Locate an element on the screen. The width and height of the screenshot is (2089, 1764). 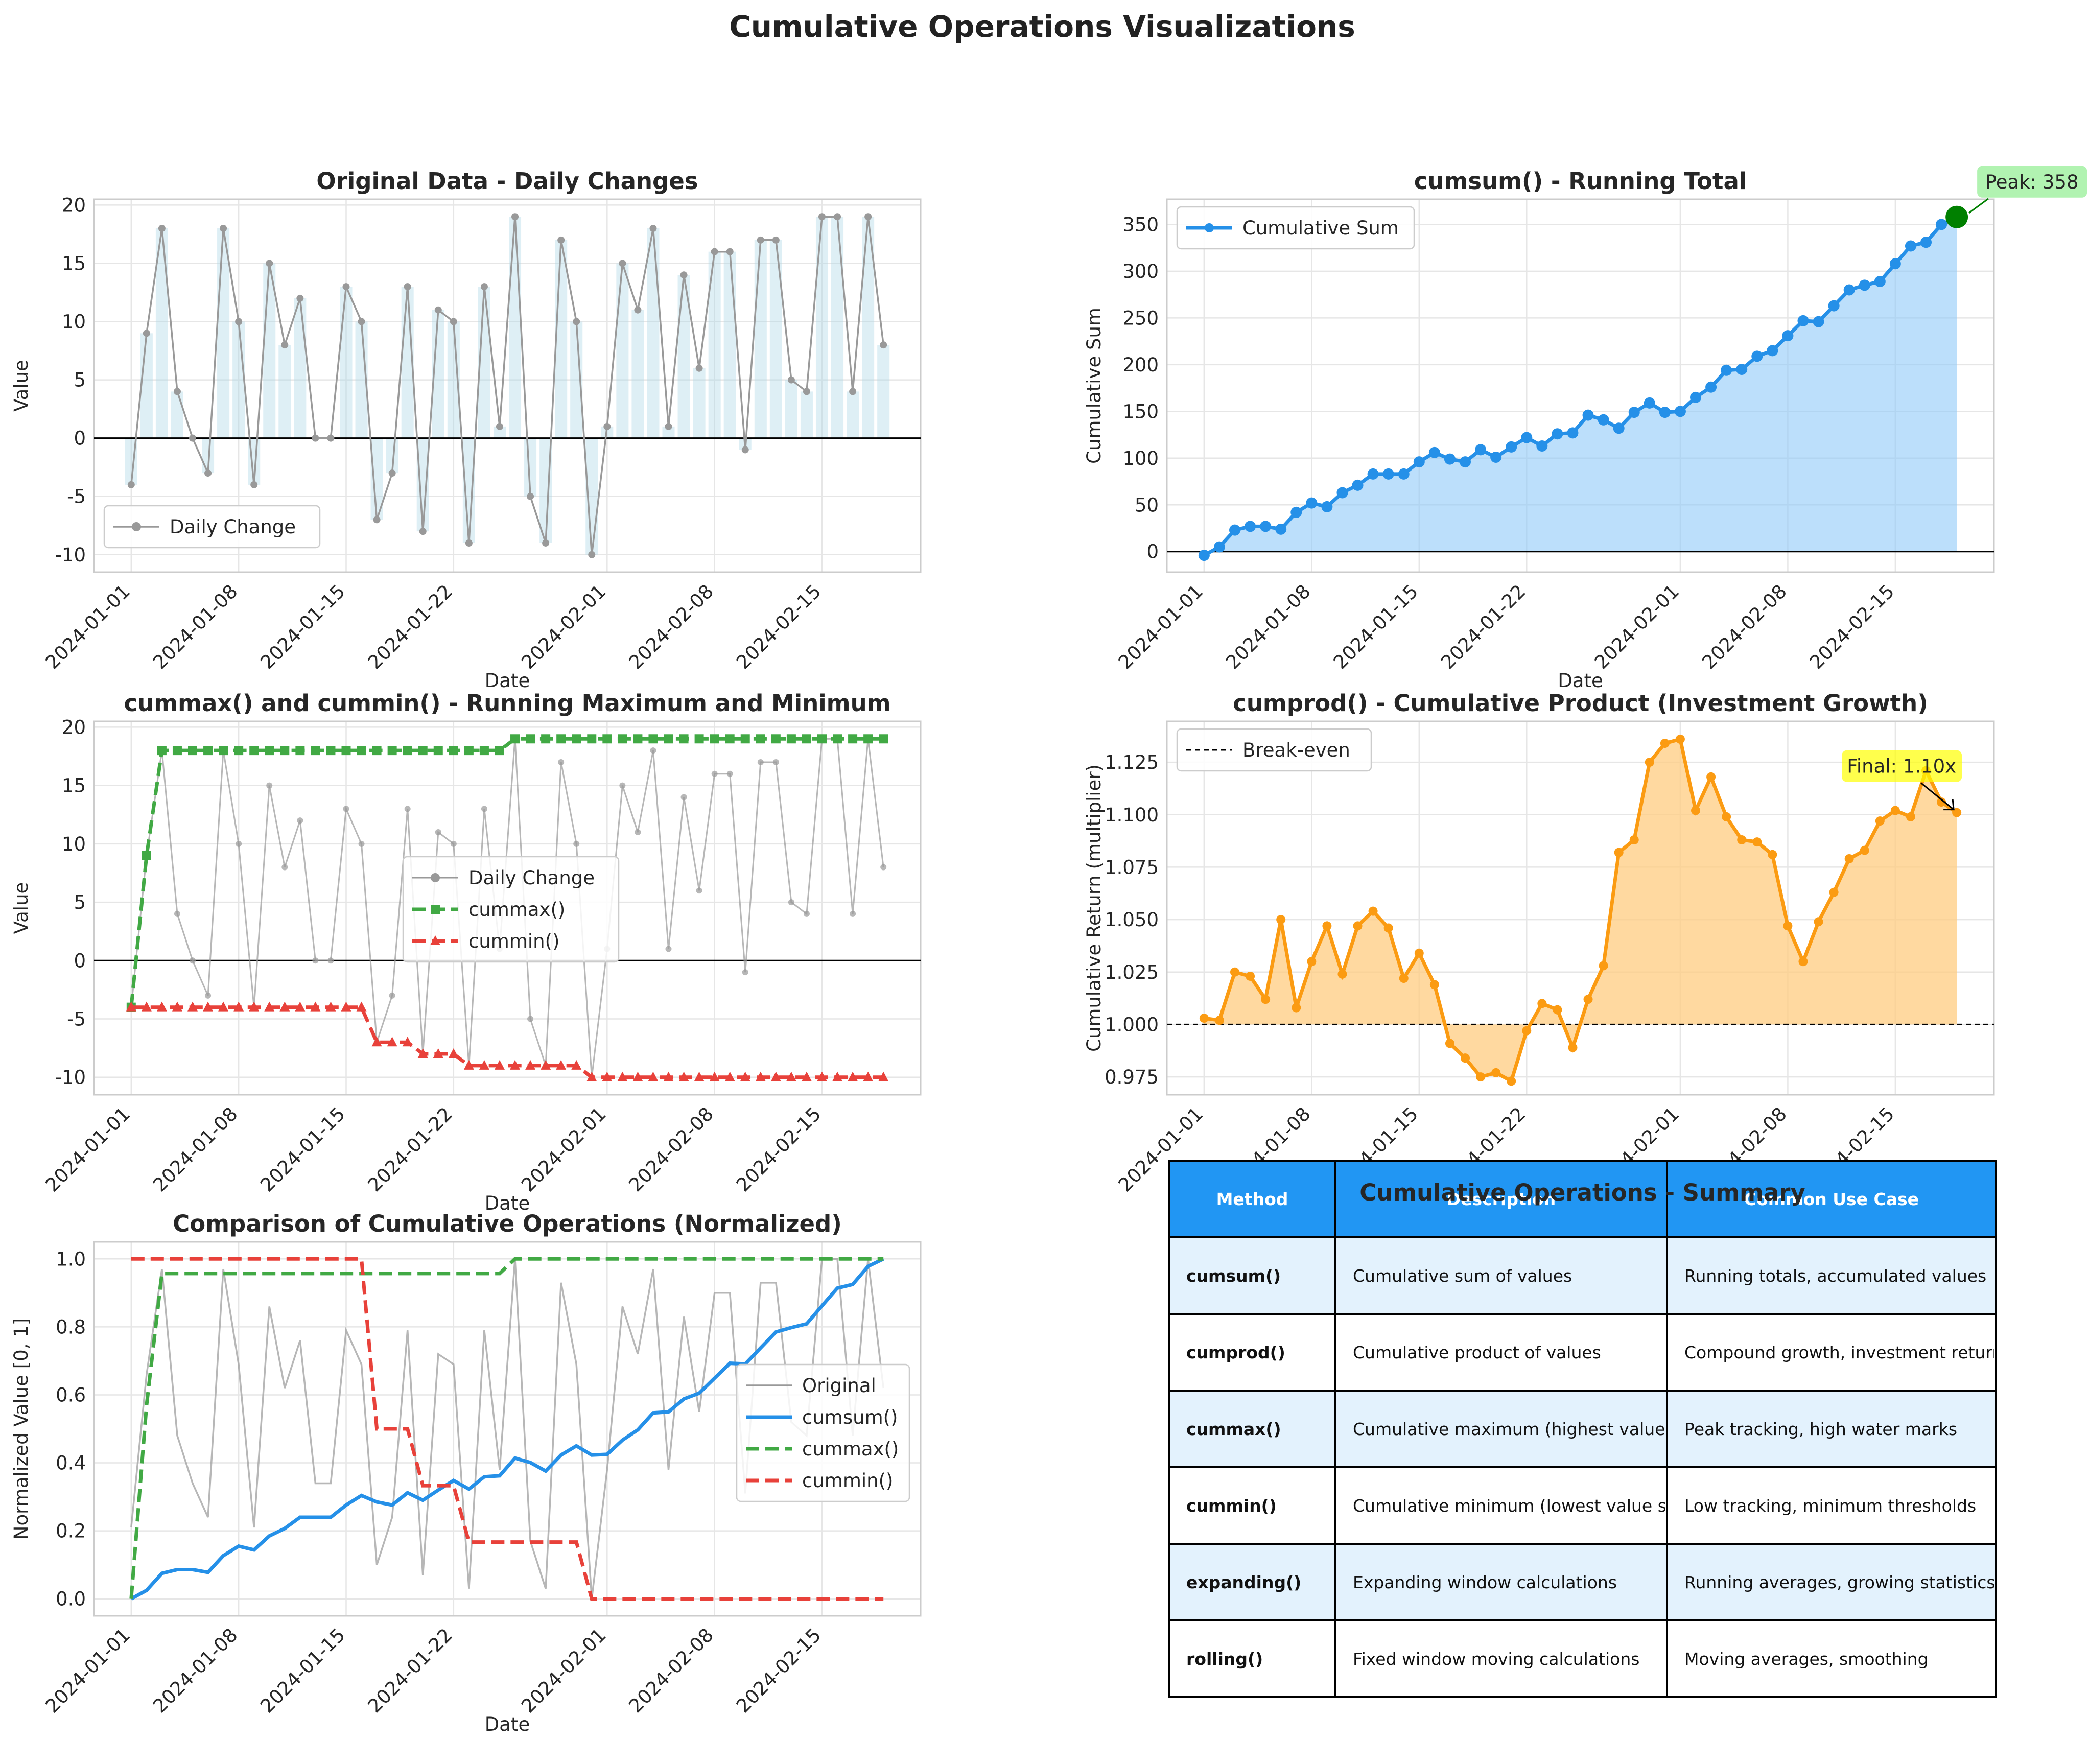
y-tick-label: 15 is located at coordinates (74, 786).